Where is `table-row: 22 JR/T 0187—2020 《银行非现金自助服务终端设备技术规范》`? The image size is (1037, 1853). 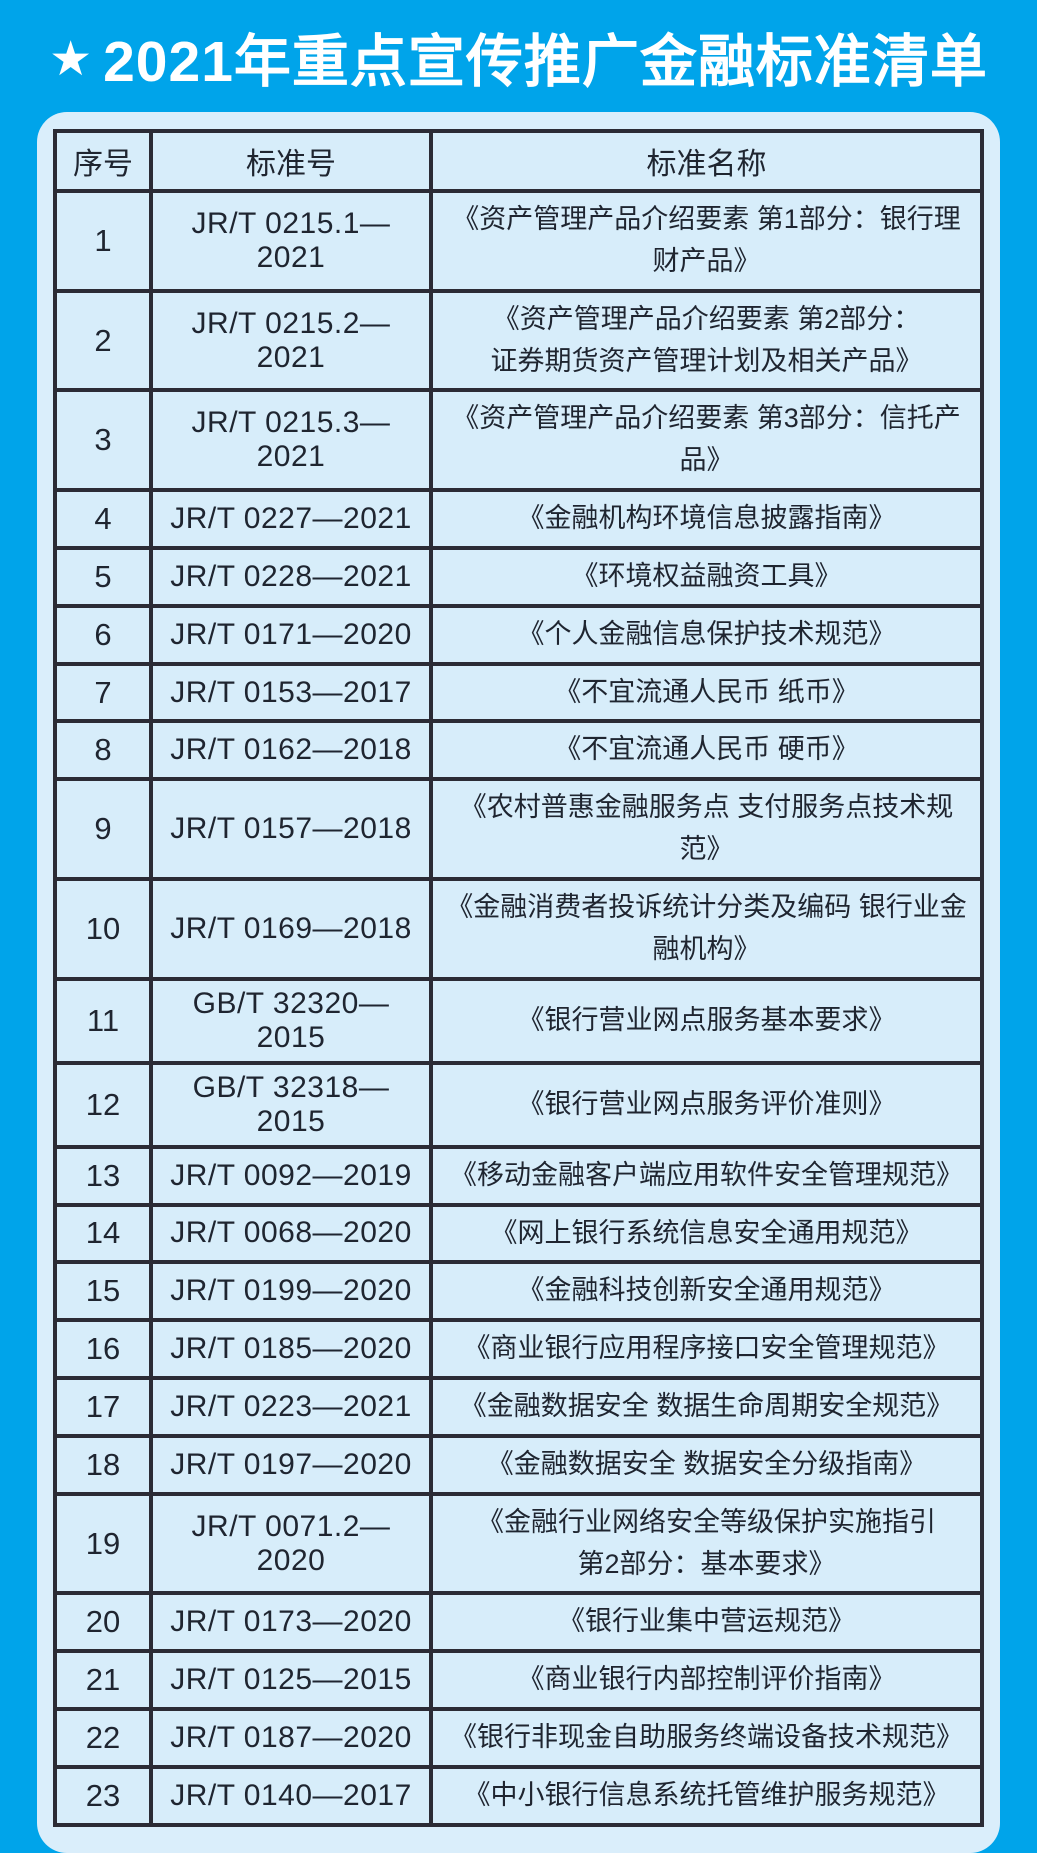
table-row: 22 JR/T 0187—2020 《银行非现金自助服务终端设备技术规范》 is located at coordinates (518, 1738).